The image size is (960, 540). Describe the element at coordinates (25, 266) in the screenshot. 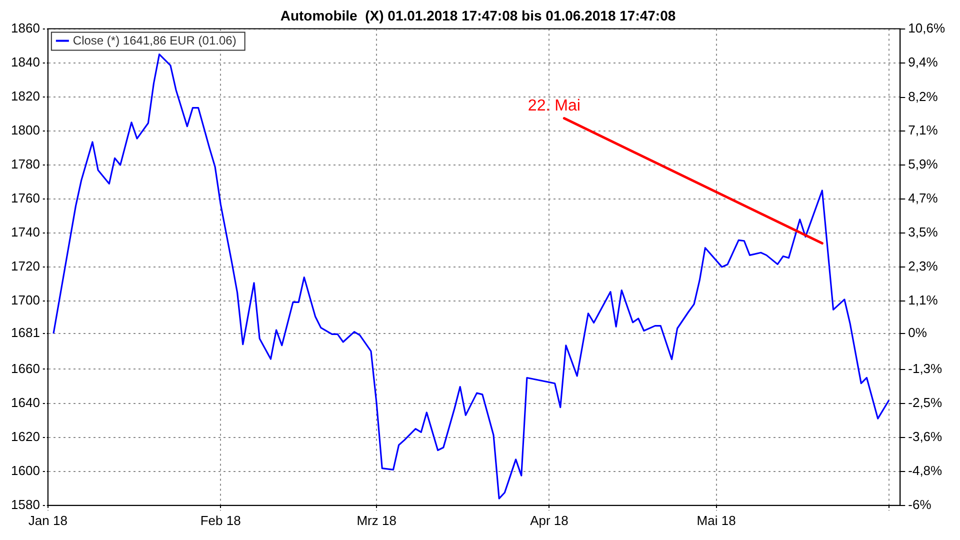

I see `y-tick-label: 1720` at that location.